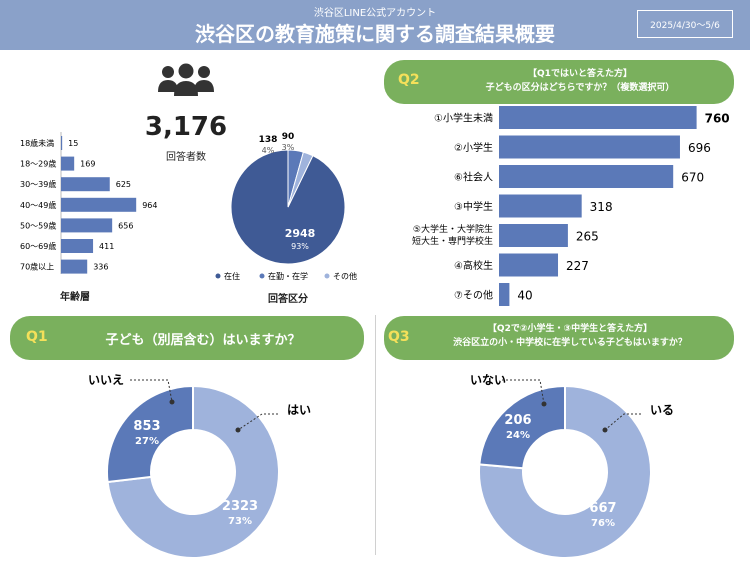 Image resolution: width=750 pixels, height=563 pixels. Describe the element at coordinates (601, 207) in the screenshot. I see `q2-value-label: 318` at that location.